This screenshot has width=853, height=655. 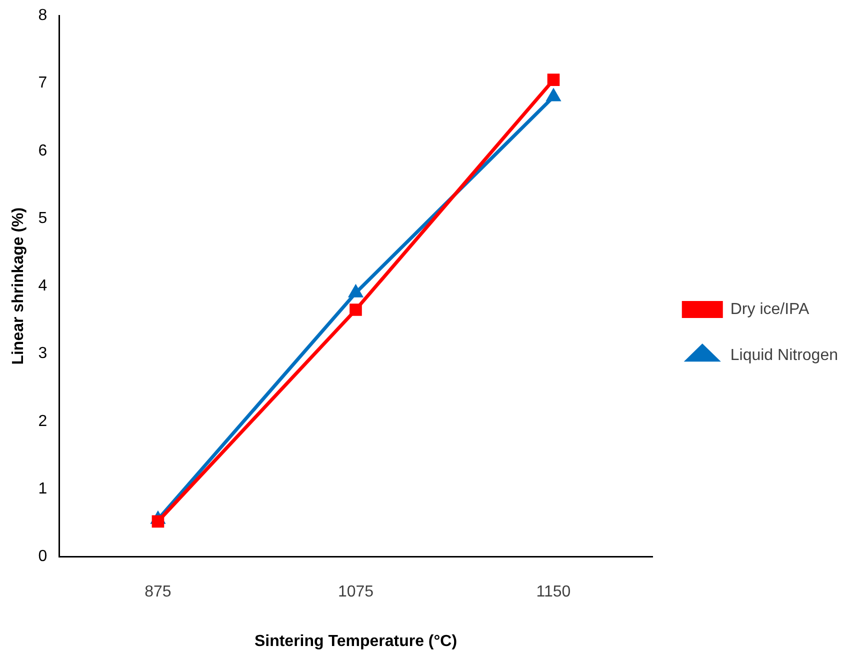 I want to click on x-axis-title: Sintering Temperature (°C), so click(x=356, y=641).